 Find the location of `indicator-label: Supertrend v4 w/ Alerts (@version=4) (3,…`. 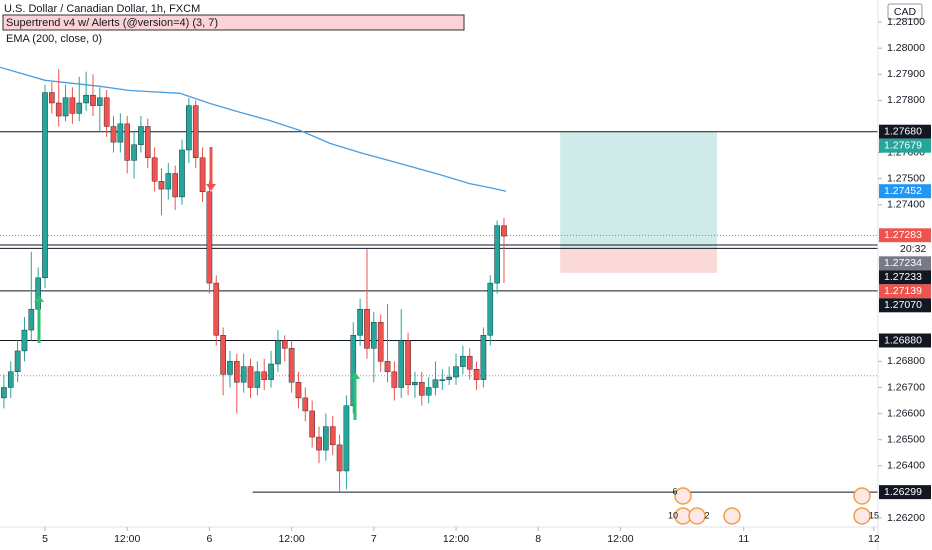

indicator-label: Supertrend v4 w/ Alerts (@version=4) (3,… is located at coordinates (112, 23).